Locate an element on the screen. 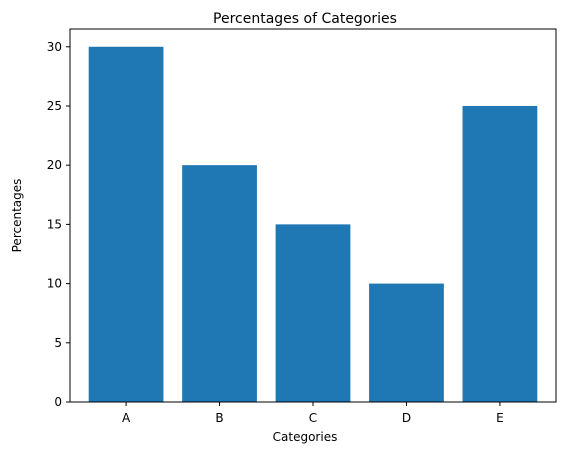 The width and height of the screenshot is (562, 455). y-axis: 0 5 10 15 20 25 30 is located at coordinates (58, 224).